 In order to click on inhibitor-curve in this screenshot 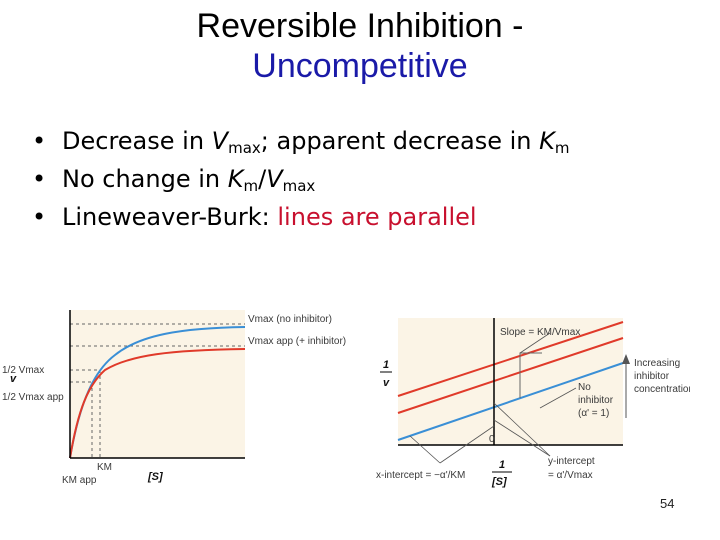, I will do `click(157, 403)`.